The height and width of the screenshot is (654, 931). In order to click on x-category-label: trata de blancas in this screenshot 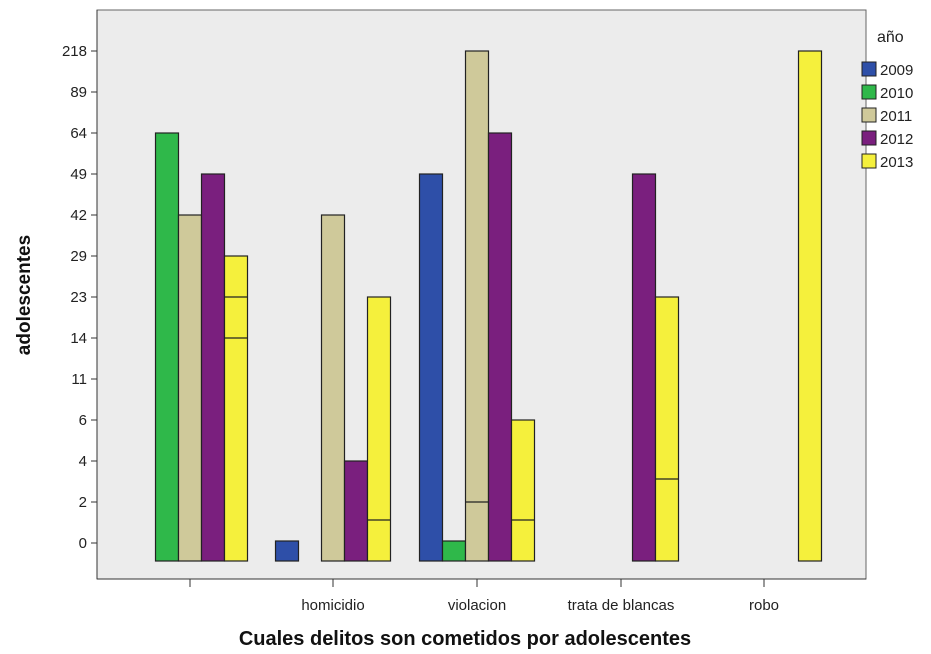, I will do `click(621, 605)`.